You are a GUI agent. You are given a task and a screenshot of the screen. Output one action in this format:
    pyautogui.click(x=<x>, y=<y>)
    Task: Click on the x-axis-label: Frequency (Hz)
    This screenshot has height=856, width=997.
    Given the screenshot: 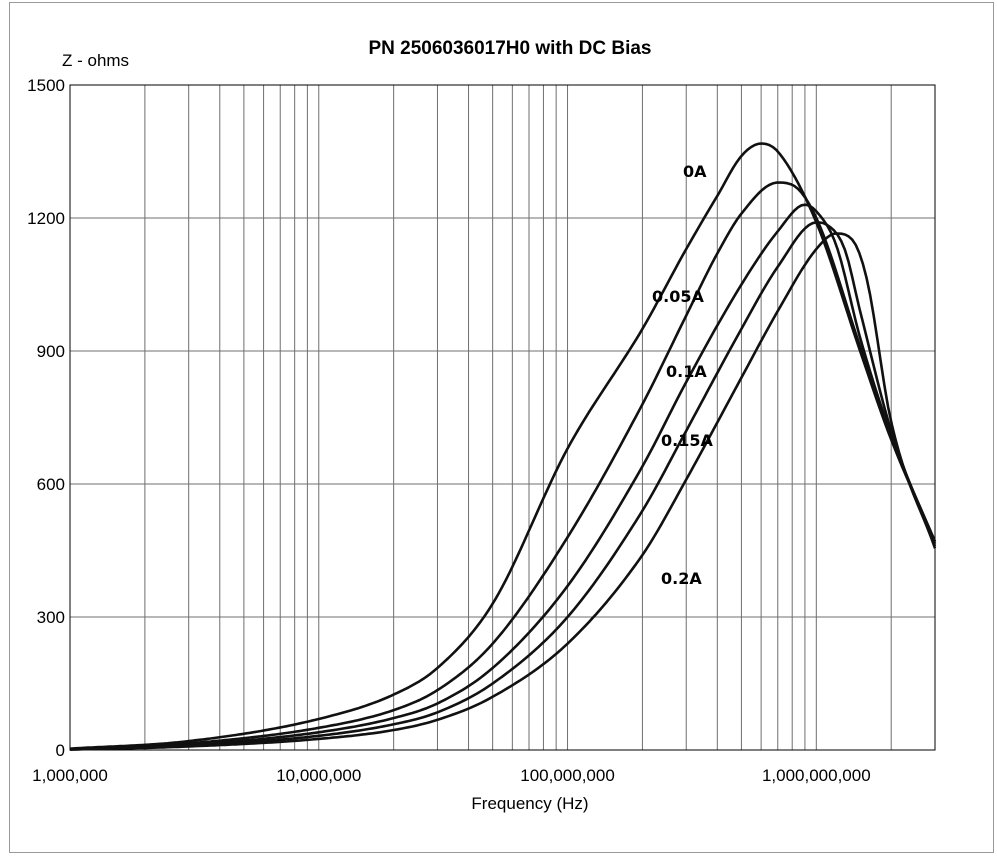 What is the action you would take?
    pyautogui.click(x=529, y=803)
    